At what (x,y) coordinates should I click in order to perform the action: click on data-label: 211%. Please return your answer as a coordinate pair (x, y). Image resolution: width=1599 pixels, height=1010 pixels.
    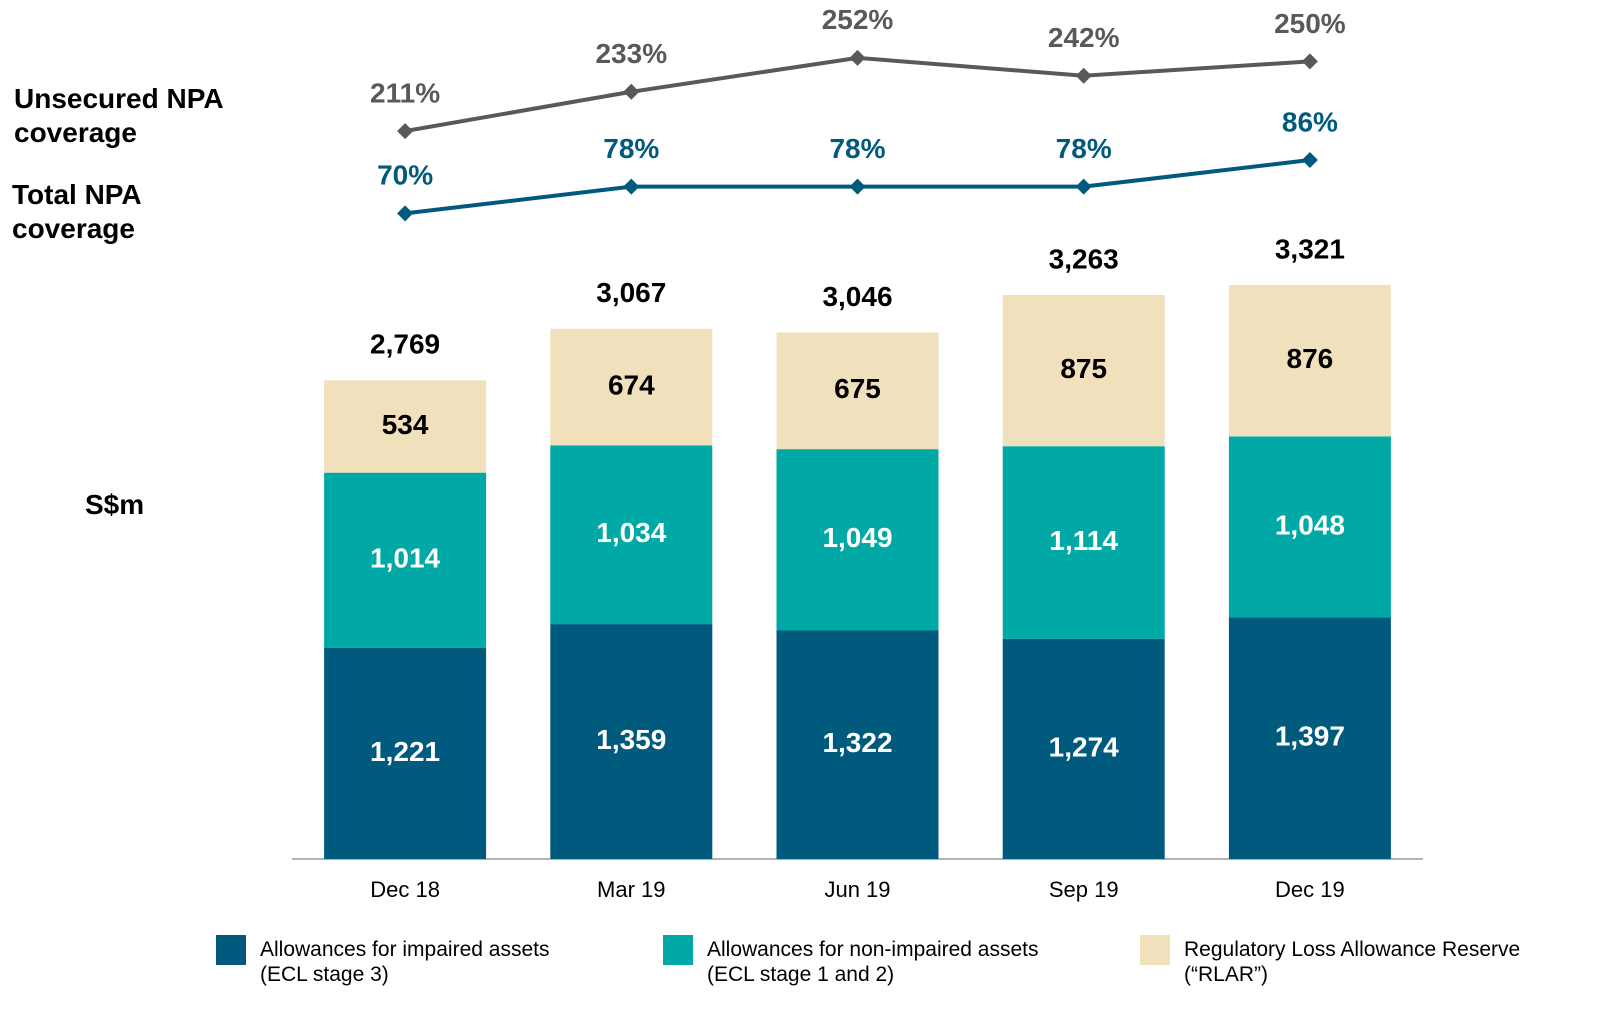
    Looking at the image, I should click on (405, 92).